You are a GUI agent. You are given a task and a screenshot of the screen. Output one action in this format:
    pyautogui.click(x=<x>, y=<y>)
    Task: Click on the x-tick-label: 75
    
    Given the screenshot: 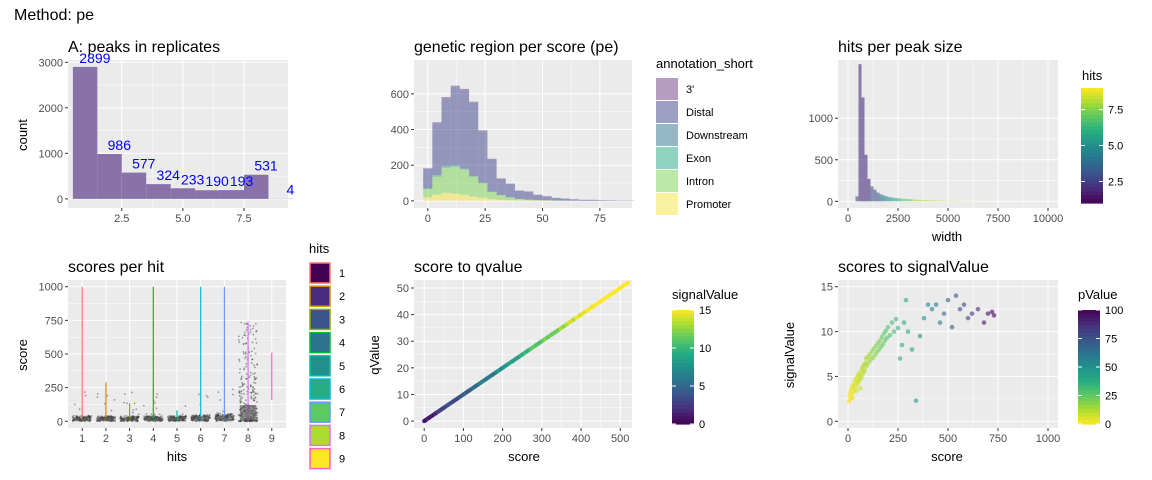 What is the action you would take?
    pyautogui.click(x=600, y=219)
    